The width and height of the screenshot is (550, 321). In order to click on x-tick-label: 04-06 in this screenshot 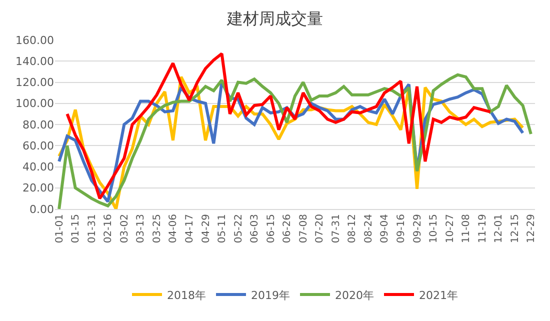, I will do `click(174, 229)`.